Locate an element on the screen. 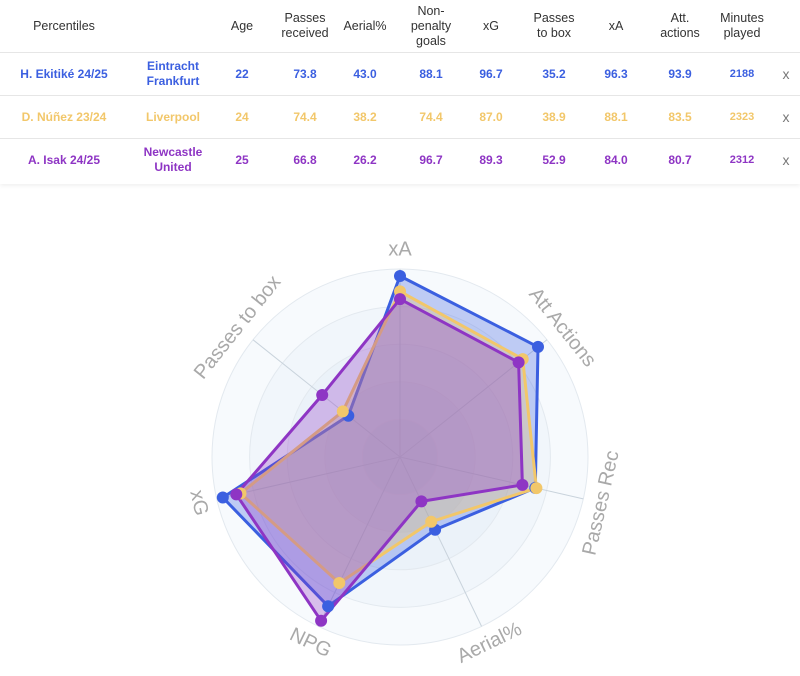 The height and width of the screenshot is (676, 800). cell-passes-received: 74.4 is located at coordinates (305, 116).